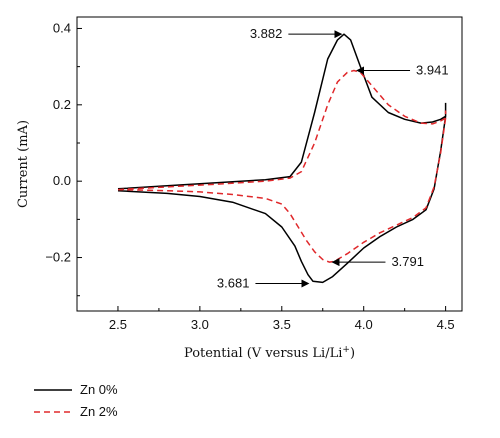  Describe the element at coordinates (58, 257) in the screenshot. I see `y-tick-label: −0.2` at that location.